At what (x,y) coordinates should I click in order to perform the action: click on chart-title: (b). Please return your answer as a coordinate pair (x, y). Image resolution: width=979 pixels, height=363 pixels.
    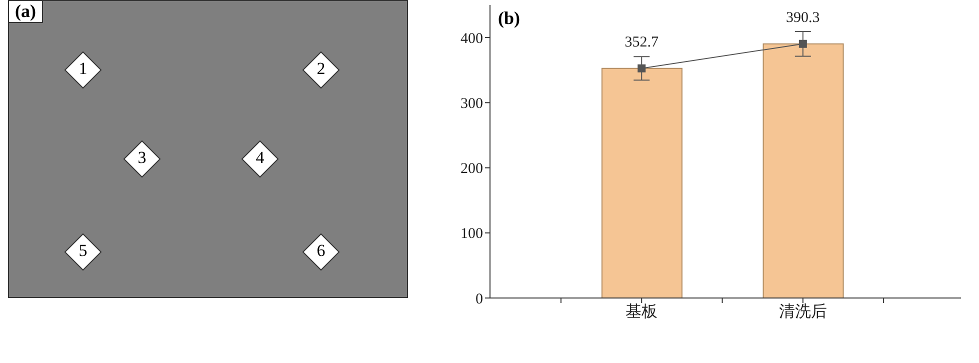
    Looking at the image, I should click on (509, 18).